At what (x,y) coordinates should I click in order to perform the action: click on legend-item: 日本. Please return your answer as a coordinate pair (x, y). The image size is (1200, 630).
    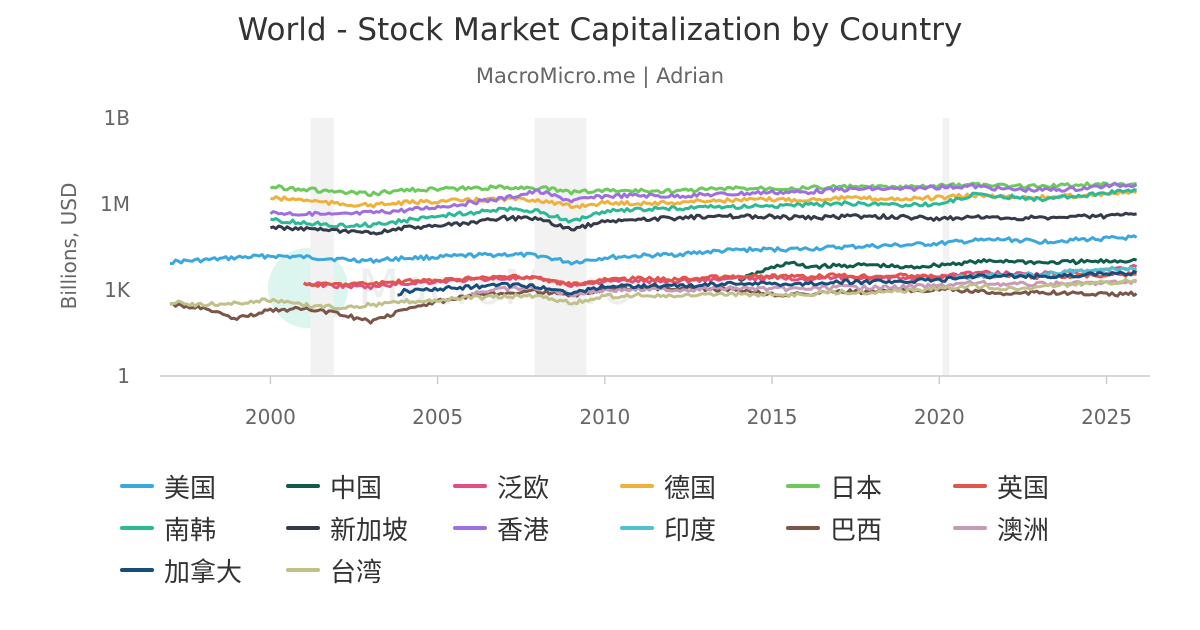
    Looking at the image, I should click on (834, 486).